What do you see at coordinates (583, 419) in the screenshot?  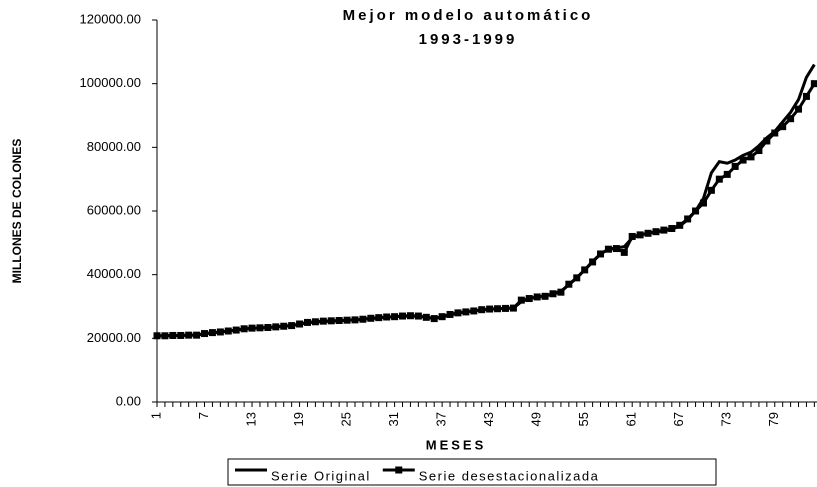 I see `x-tick-label: 55` at bounding box center [583, 419].